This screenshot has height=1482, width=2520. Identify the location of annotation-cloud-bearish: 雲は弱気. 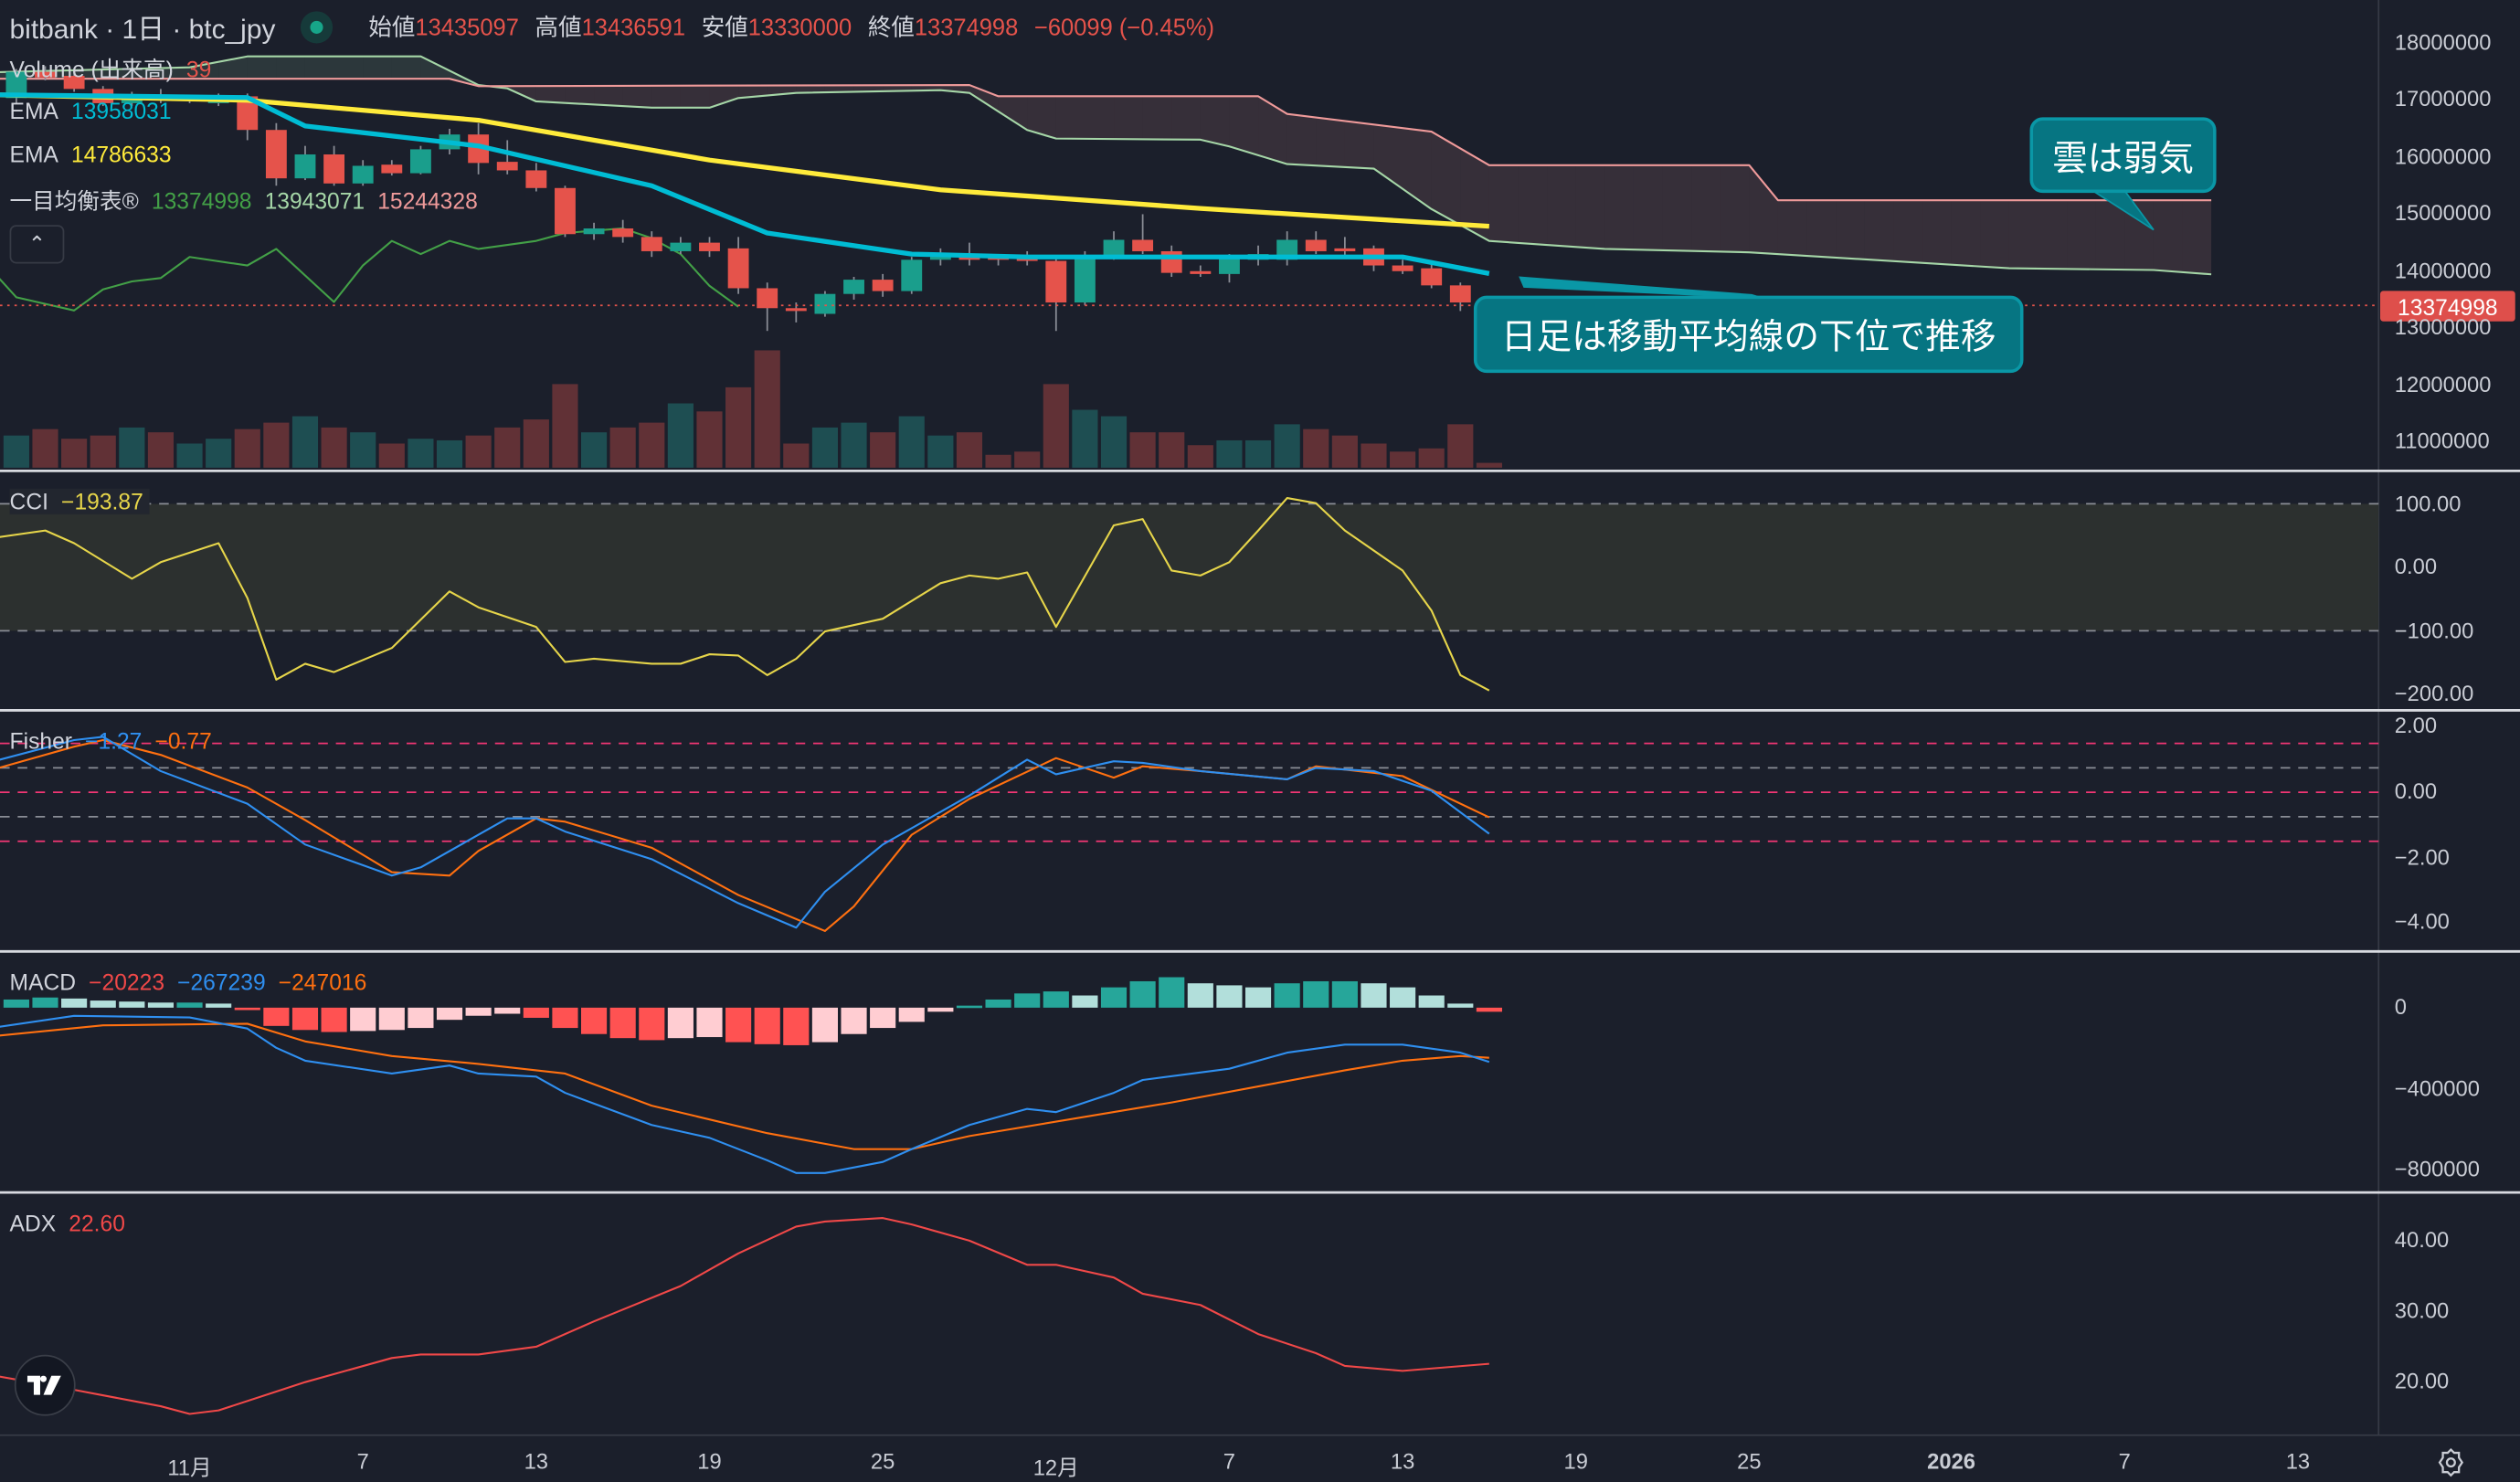
(2123, 155).